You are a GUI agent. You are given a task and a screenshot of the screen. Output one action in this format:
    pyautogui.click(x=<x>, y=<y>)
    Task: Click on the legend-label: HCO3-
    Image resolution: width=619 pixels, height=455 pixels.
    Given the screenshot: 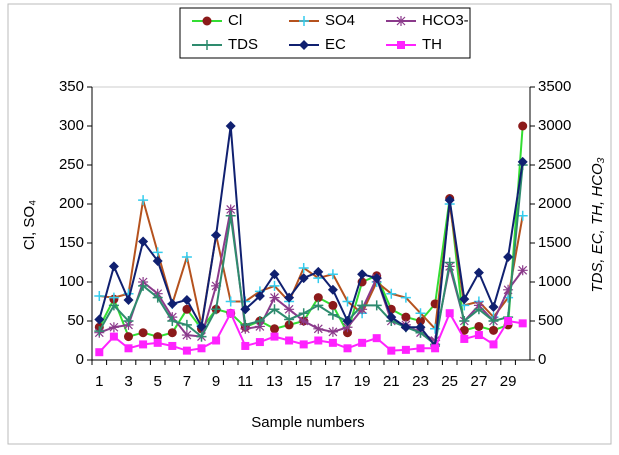 What is the action you would take?
    pyautogui.click(x=445, y=20)
    